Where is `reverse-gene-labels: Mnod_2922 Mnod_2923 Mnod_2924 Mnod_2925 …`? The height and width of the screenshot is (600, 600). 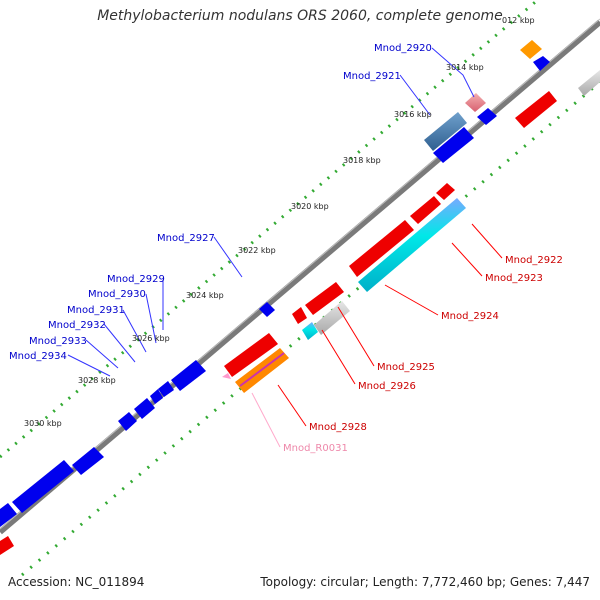
reverse-gene-labels: Mnod_2922 Mnod_2923 Mnod_2924 Mnod_2925 … is located at coordinates (436, 344).